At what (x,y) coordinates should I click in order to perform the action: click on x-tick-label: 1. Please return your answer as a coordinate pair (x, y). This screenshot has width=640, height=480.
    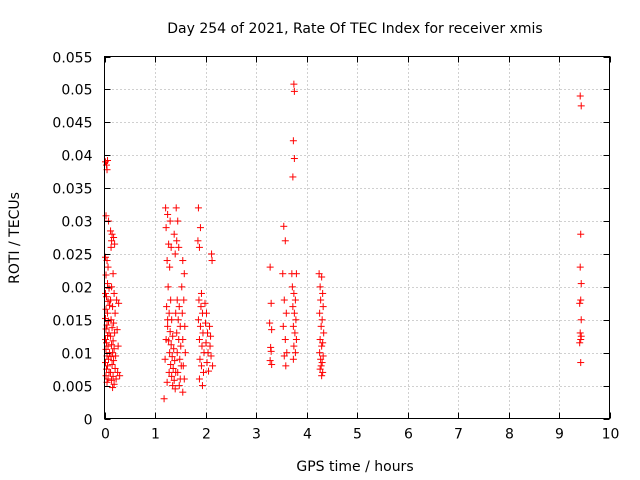
    Looking at the image, I should click on (155, 435).